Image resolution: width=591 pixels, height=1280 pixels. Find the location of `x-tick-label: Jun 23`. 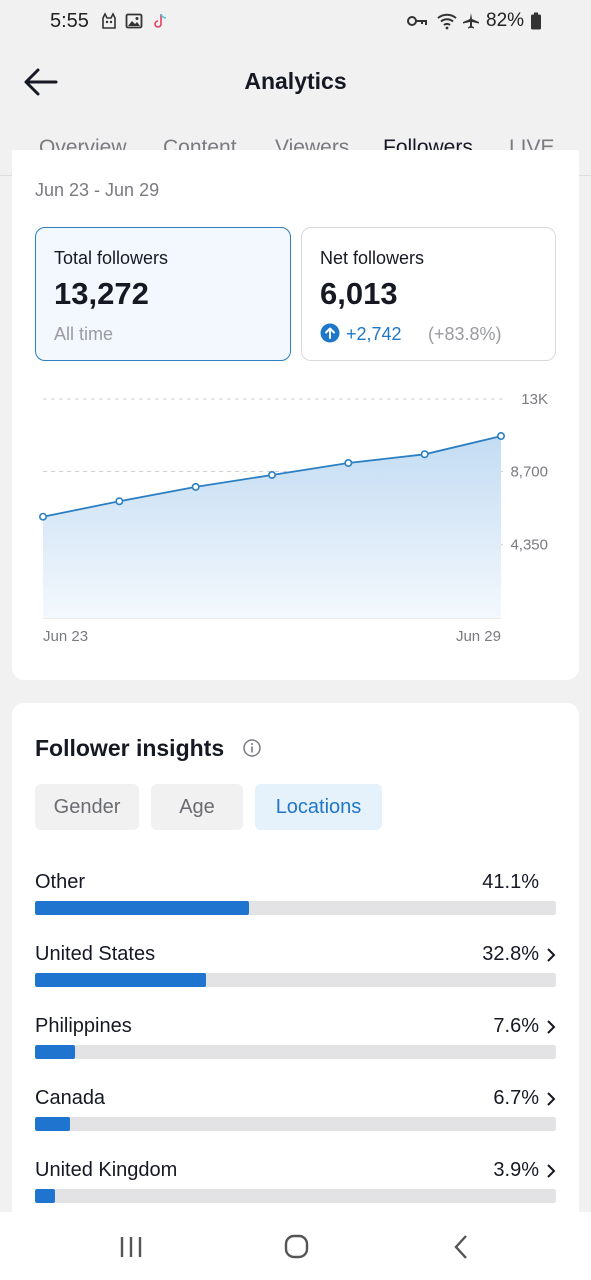

x-tick-label: Jun 23 is located at coordinates (65, 636).